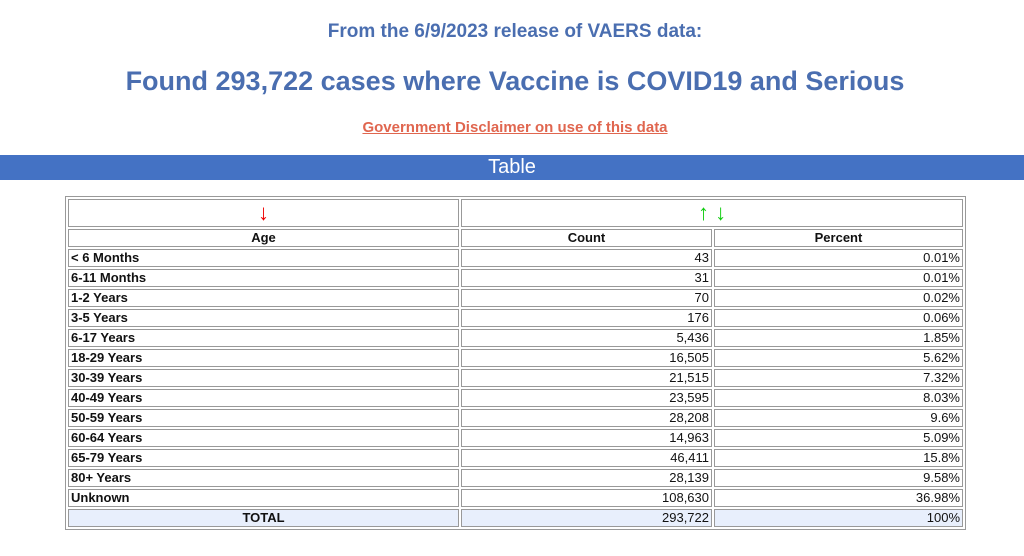 This screenshot has width=1024, height=556. Describe the element at coordinates (712, 213) in the screenshot. I see `sort-count-cell: ↑ ↓` at that location.